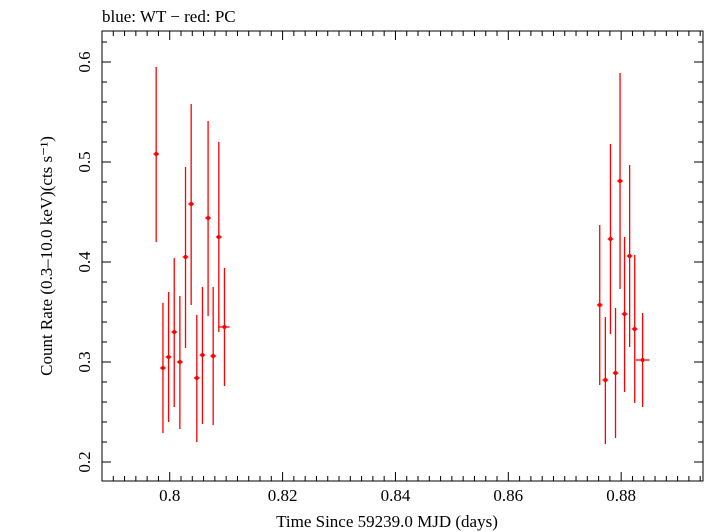 The width and height of the screenshot is (709, 532). Describe the element at coordinates (621, 495) in the screenshot. I see `x-tick-label: 0.88` at that location.